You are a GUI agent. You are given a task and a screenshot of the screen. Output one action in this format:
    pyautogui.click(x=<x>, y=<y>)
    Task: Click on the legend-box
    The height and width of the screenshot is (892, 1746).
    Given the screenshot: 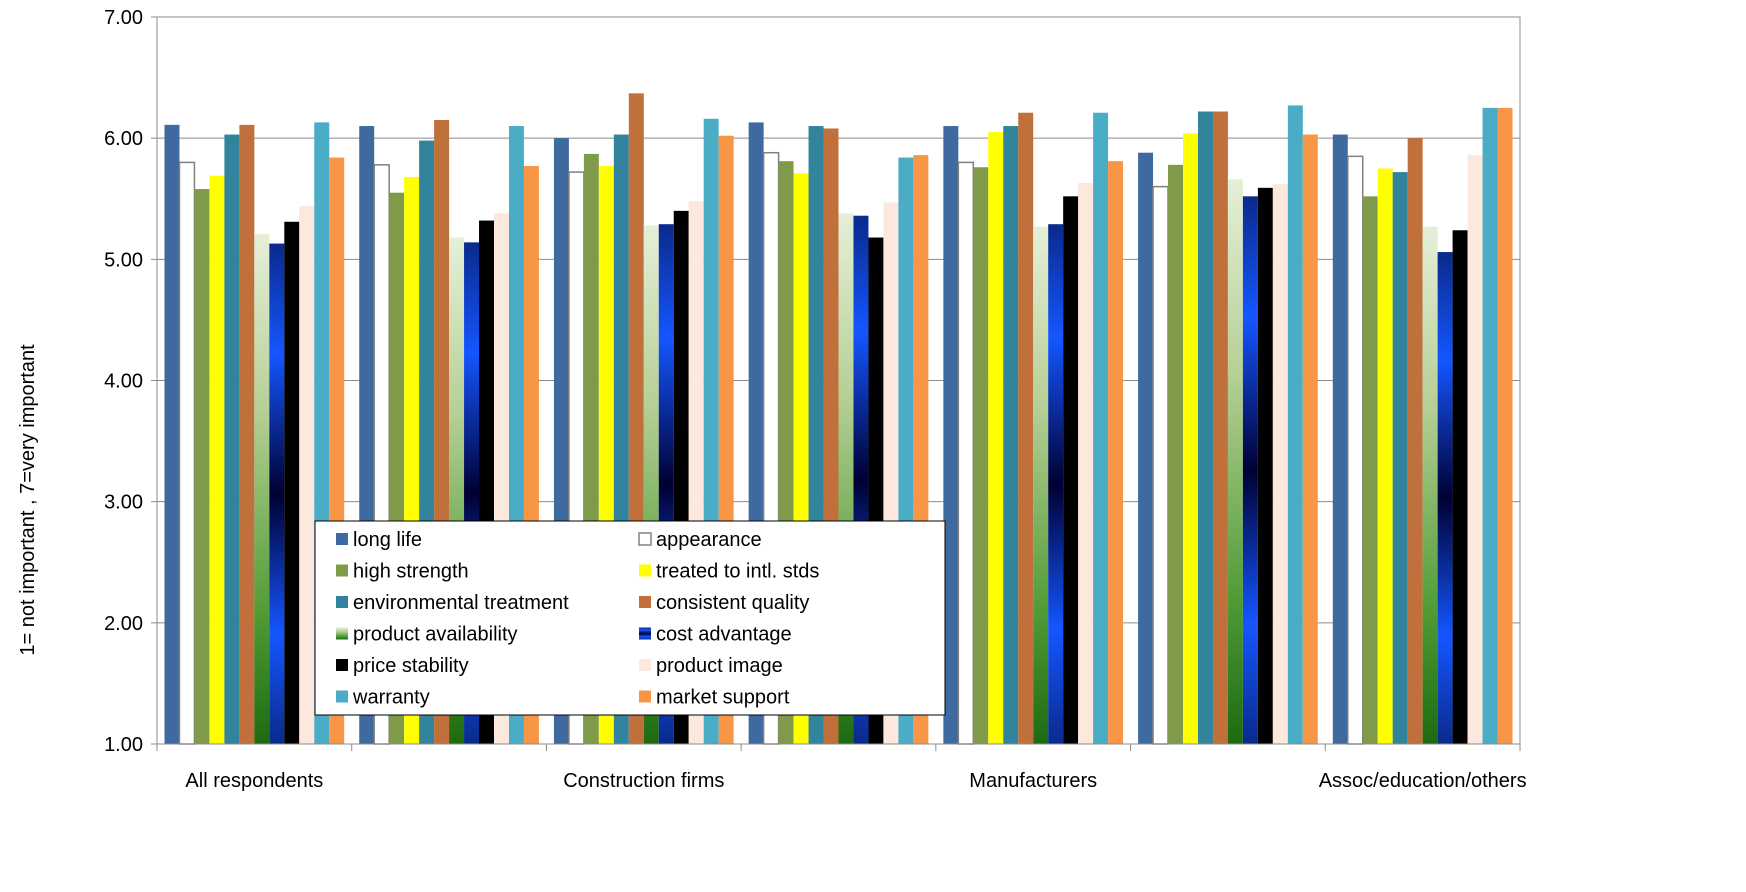 What is the action you would take?
    pyautogui.click(x=630, y=618)
    